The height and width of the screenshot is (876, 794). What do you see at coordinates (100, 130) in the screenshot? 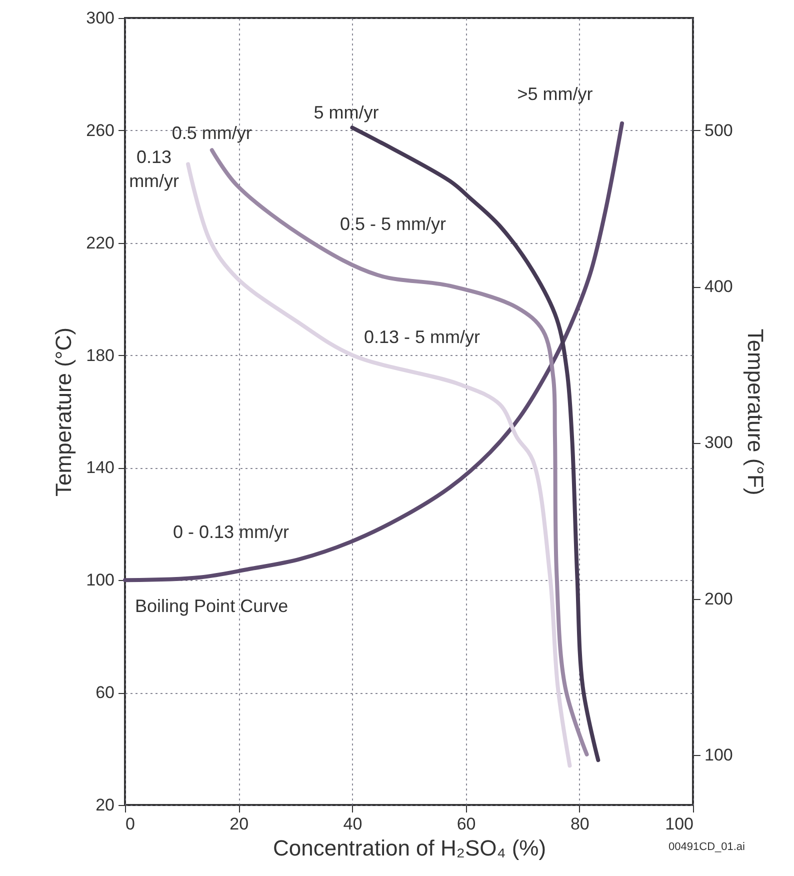
I see `y-tick-label: 260` at bounding box center [100, 130].